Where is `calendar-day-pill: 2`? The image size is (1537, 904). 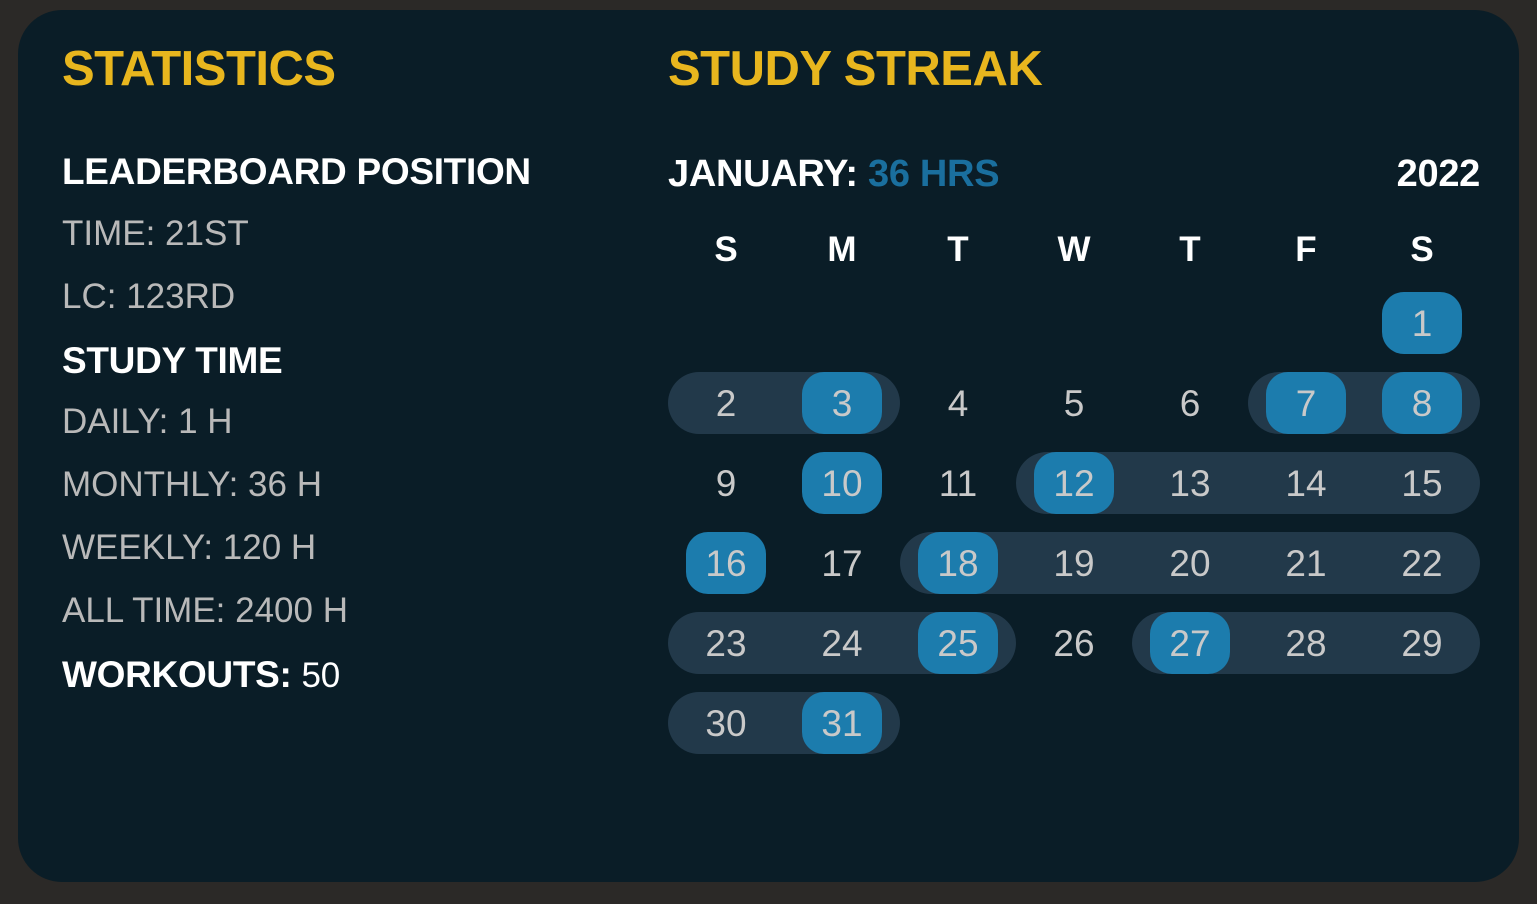
calendar-day-pill: 2 is located at coordinates (726, 403).